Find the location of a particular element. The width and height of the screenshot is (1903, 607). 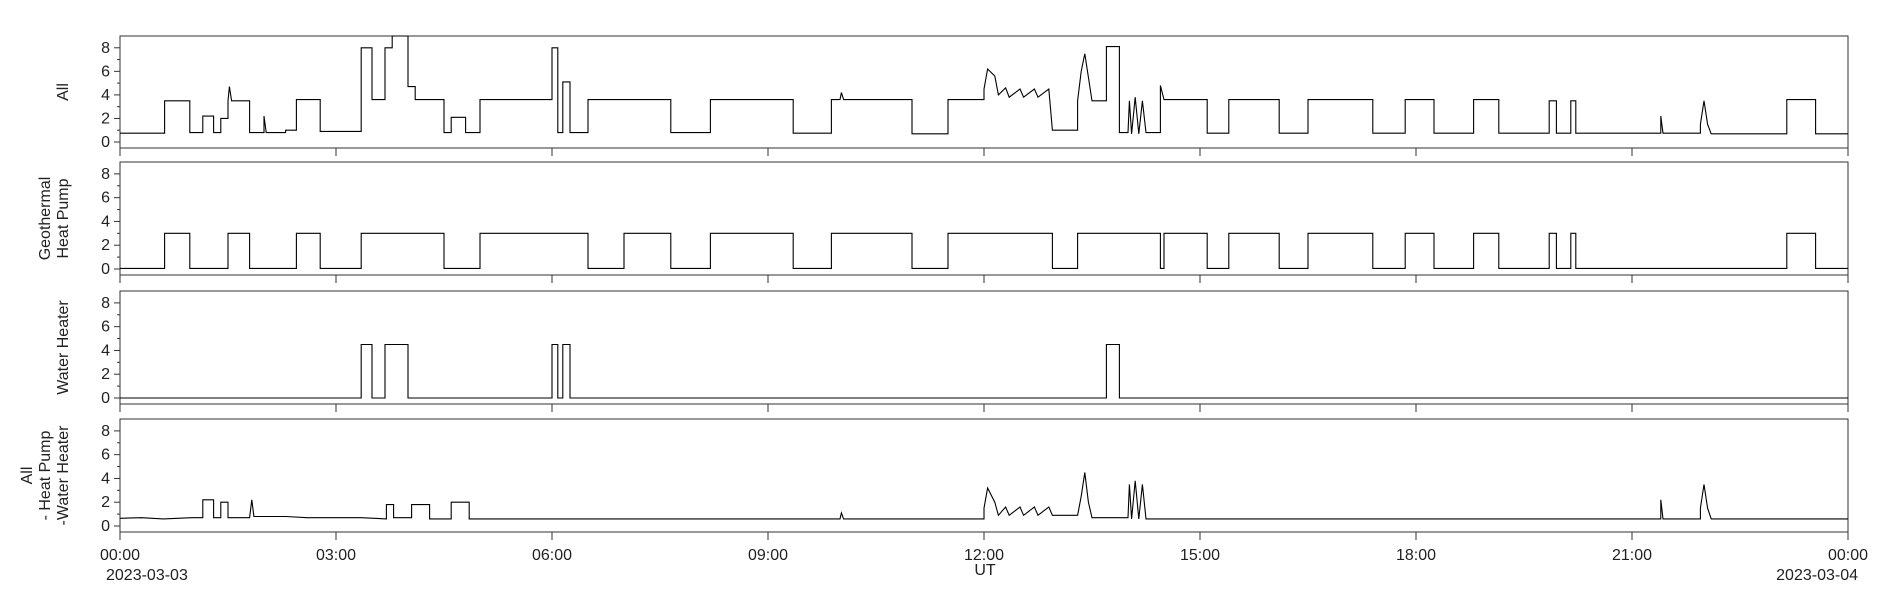

x-tick-label: 12:00 is located at coordinates (984, 555).